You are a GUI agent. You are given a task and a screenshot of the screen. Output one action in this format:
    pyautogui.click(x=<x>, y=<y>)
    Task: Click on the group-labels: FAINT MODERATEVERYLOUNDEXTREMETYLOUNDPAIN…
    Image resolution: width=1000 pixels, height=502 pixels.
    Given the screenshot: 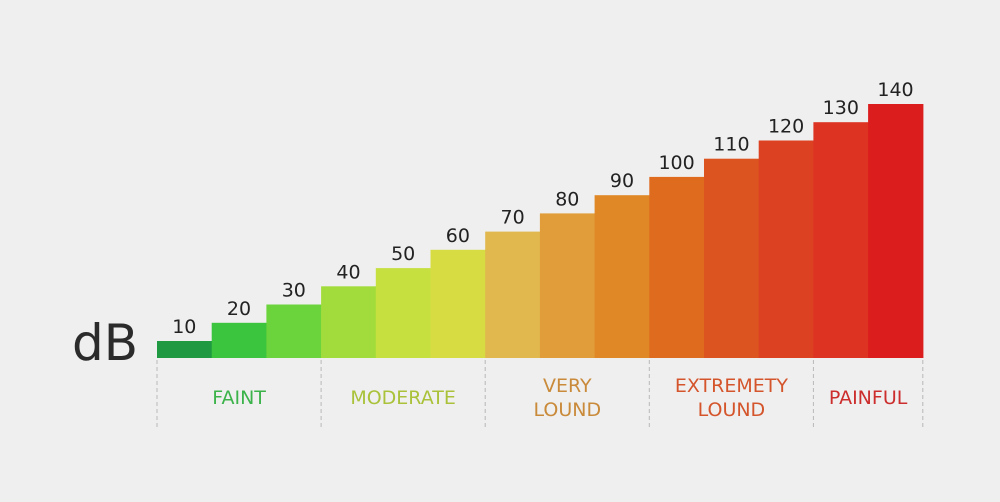 What is the action you would take?
    pyautogui.click(x=559, y=398)
    